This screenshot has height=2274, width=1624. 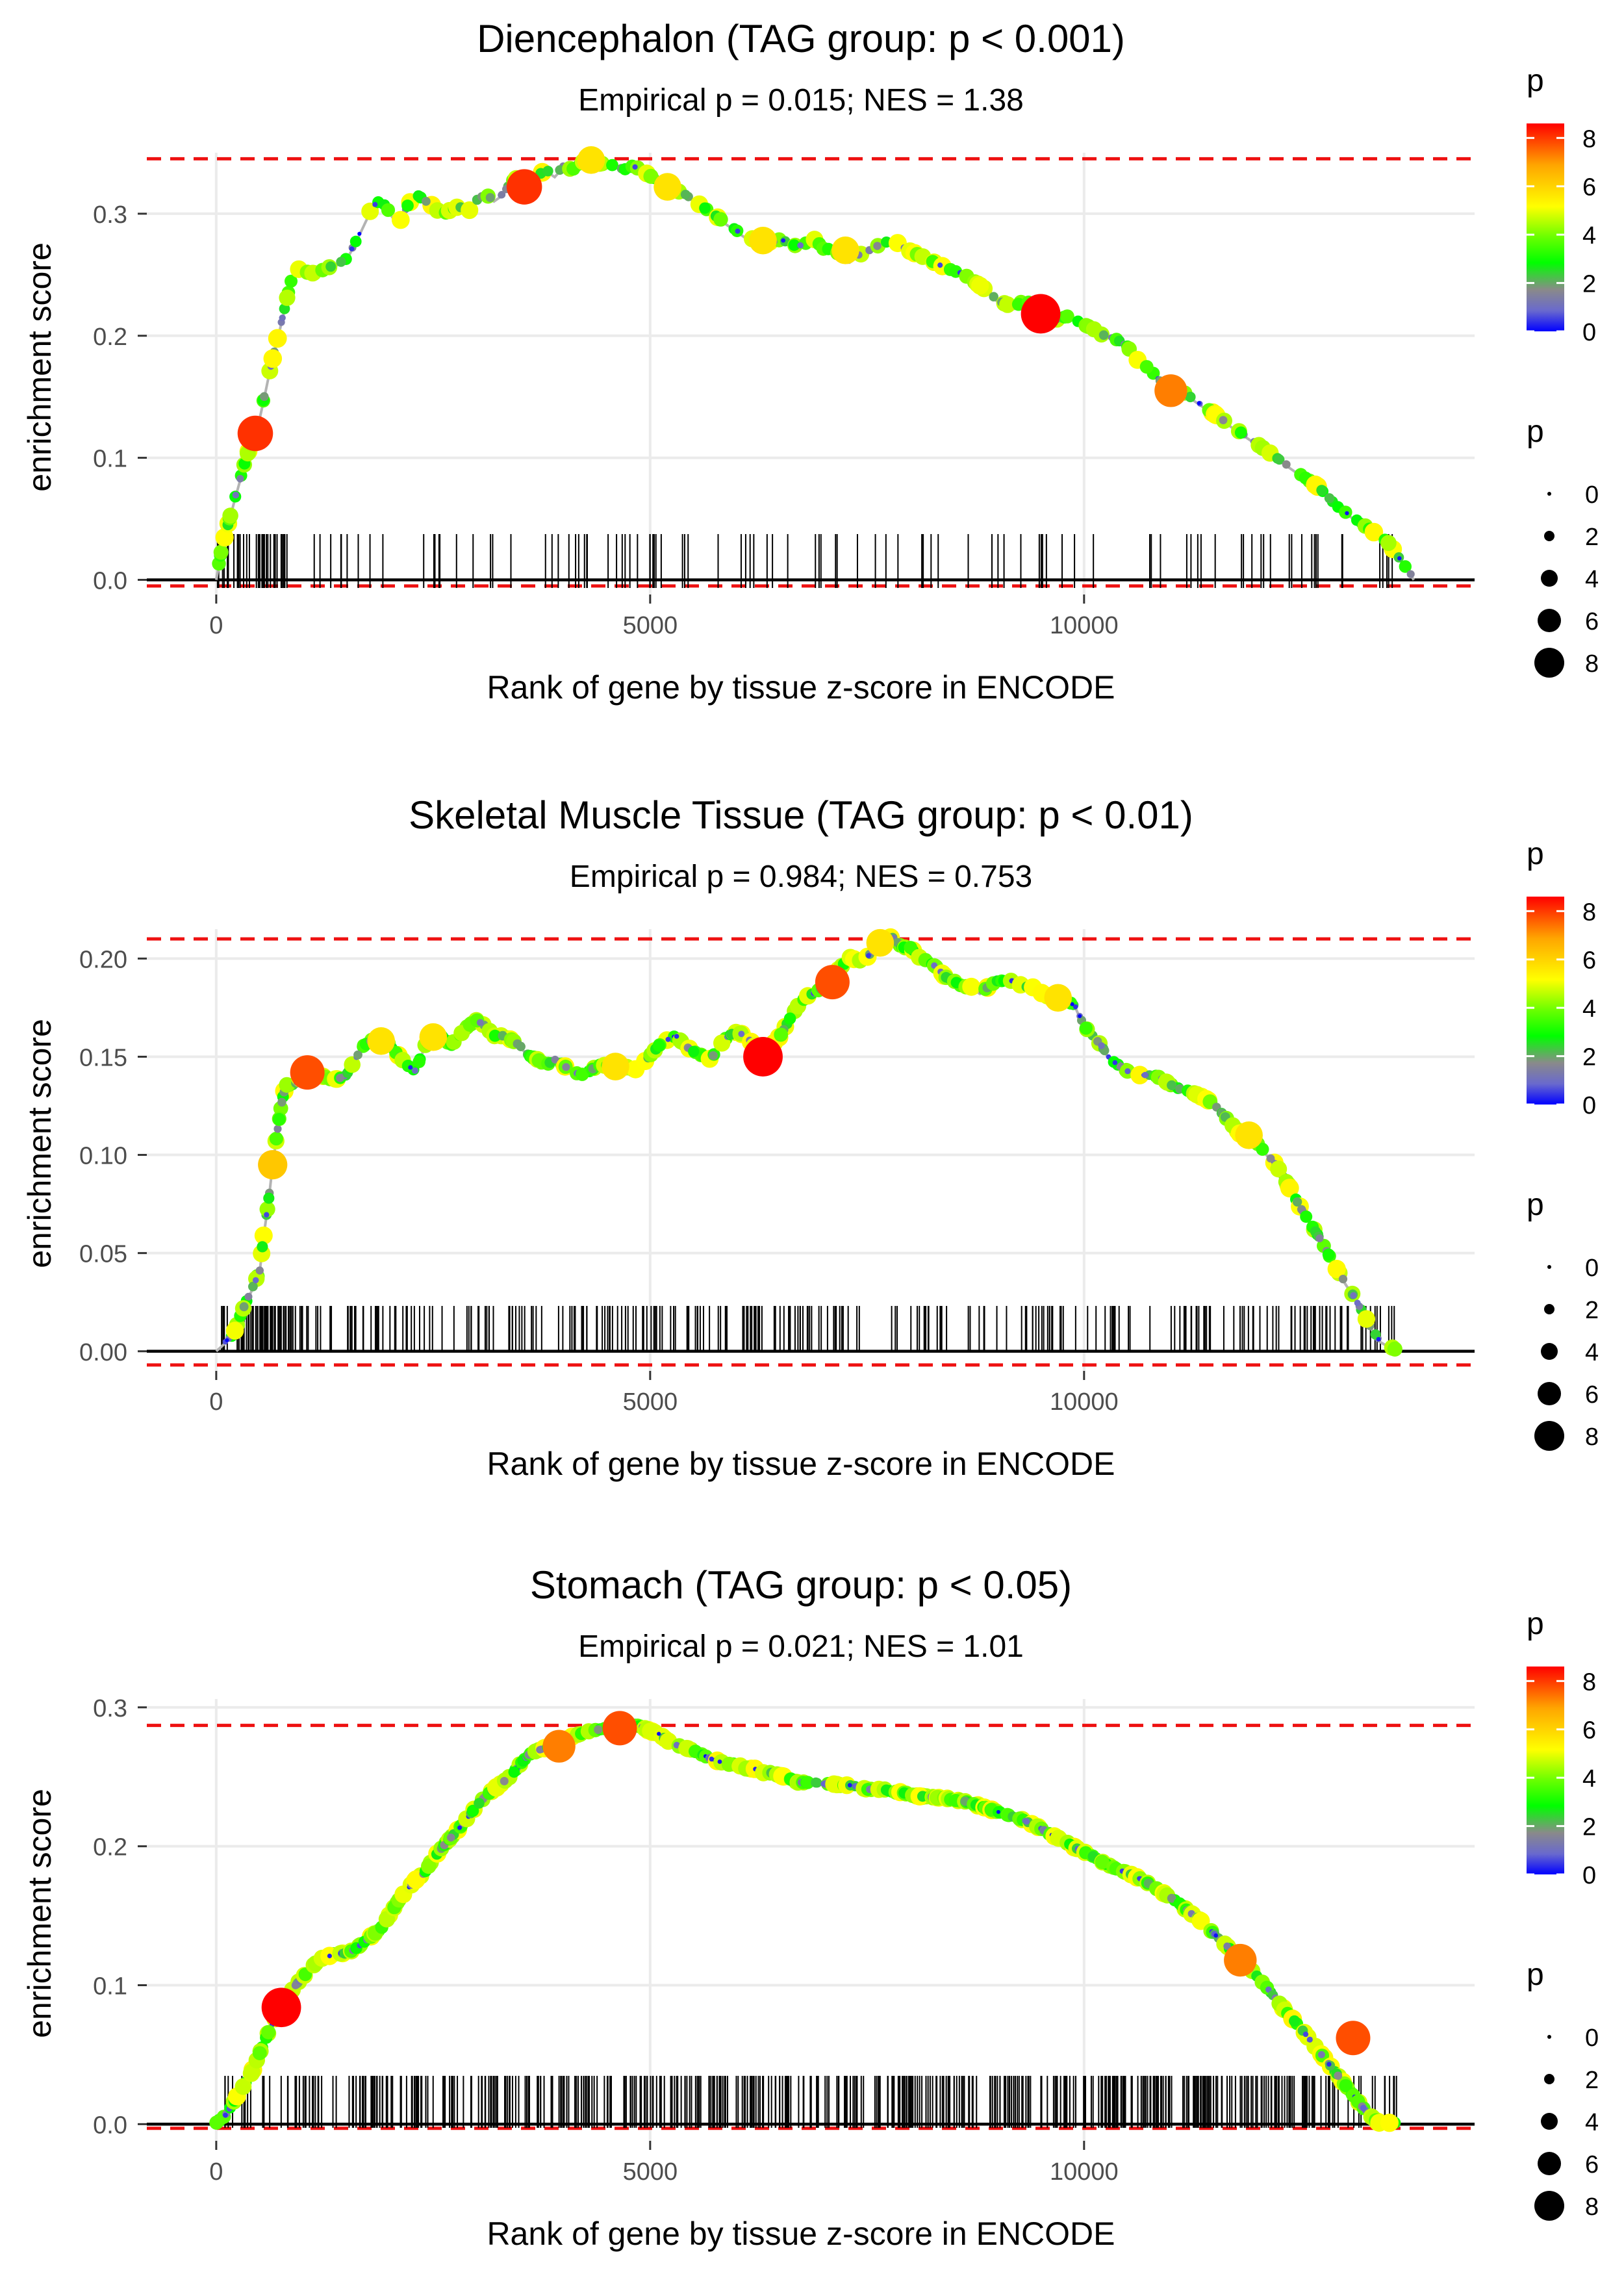 I want to click on colorbar, so click(x=1545, y=227).